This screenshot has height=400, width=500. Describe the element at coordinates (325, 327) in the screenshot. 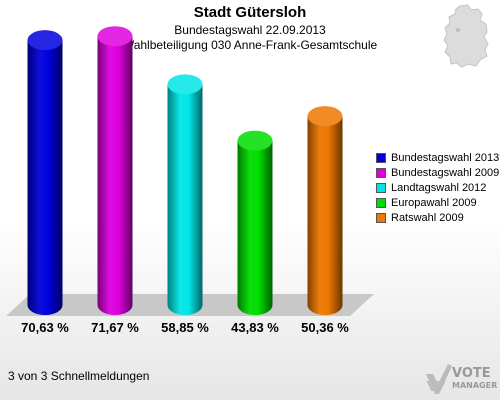

I see `data-label-5: 50,36 %` at that location.